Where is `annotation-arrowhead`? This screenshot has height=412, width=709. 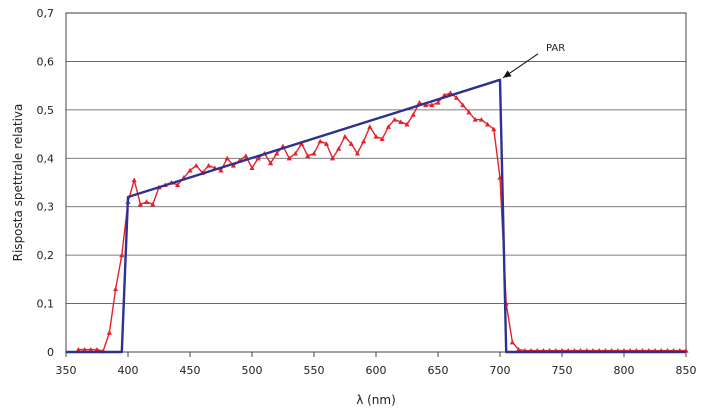
annotation-arrowhead is located at coordinates (507, 74).